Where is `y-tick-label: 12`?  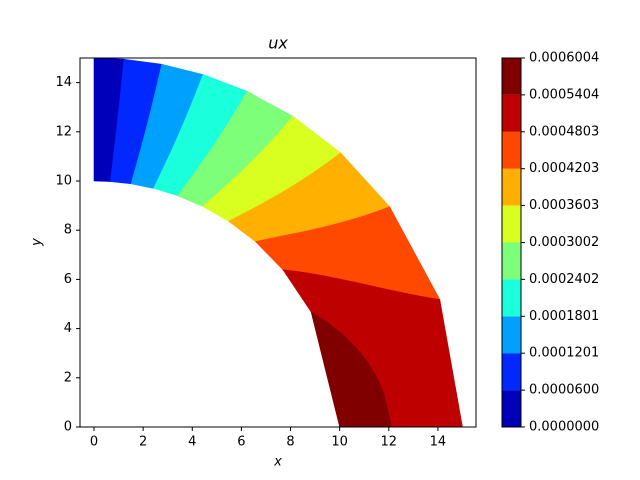 y-tick-label: 12 is located at coordinates (63, 131).